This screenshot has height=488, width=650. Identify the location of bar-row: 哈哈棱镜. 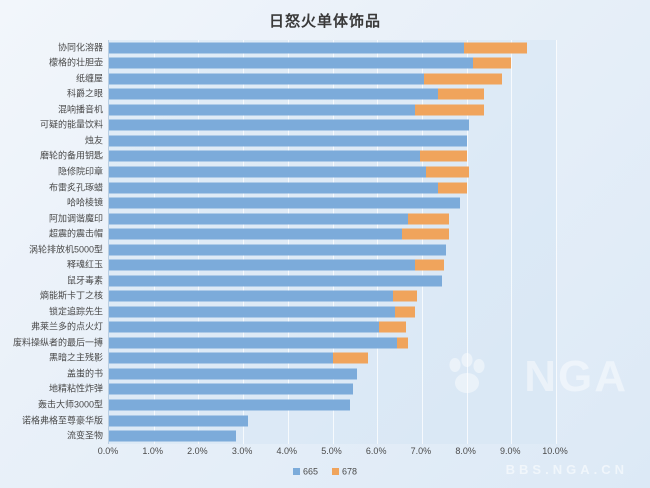
(311, 203).